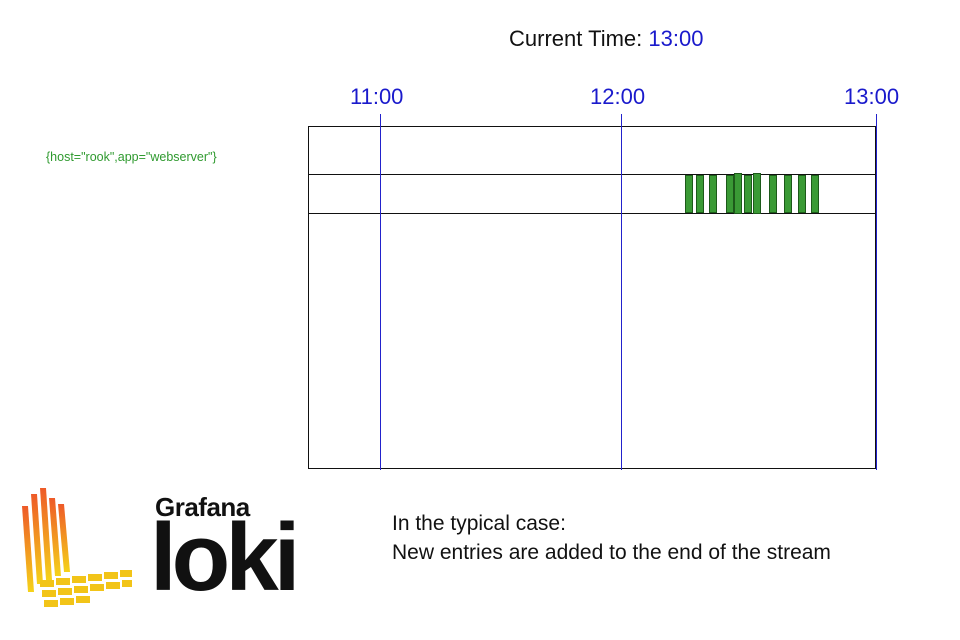 The width and height of the screenshot is (960, 640). I want to click on tick-label-11: 11:00, so click(377, 96).